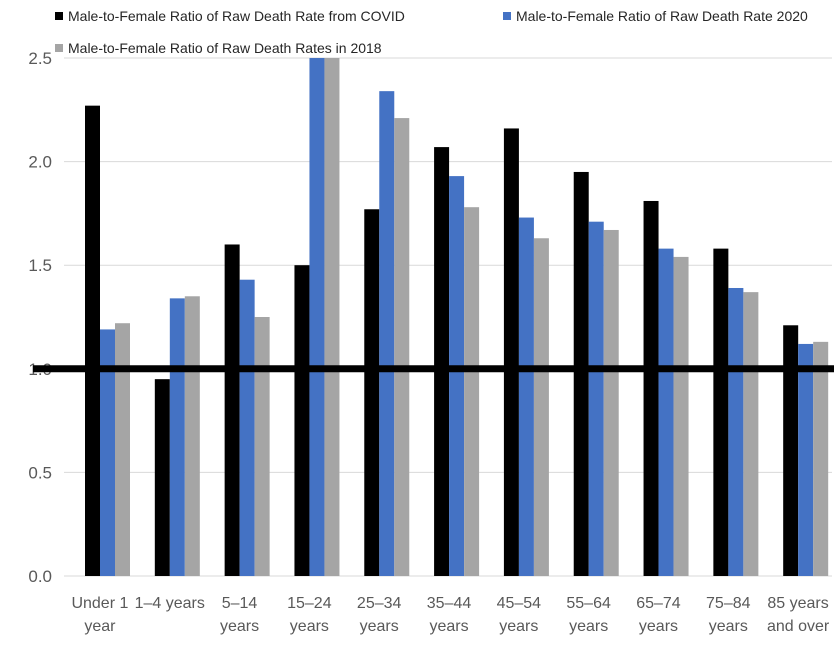  I want to click on legend-swatch-2018, so click(59, 48).